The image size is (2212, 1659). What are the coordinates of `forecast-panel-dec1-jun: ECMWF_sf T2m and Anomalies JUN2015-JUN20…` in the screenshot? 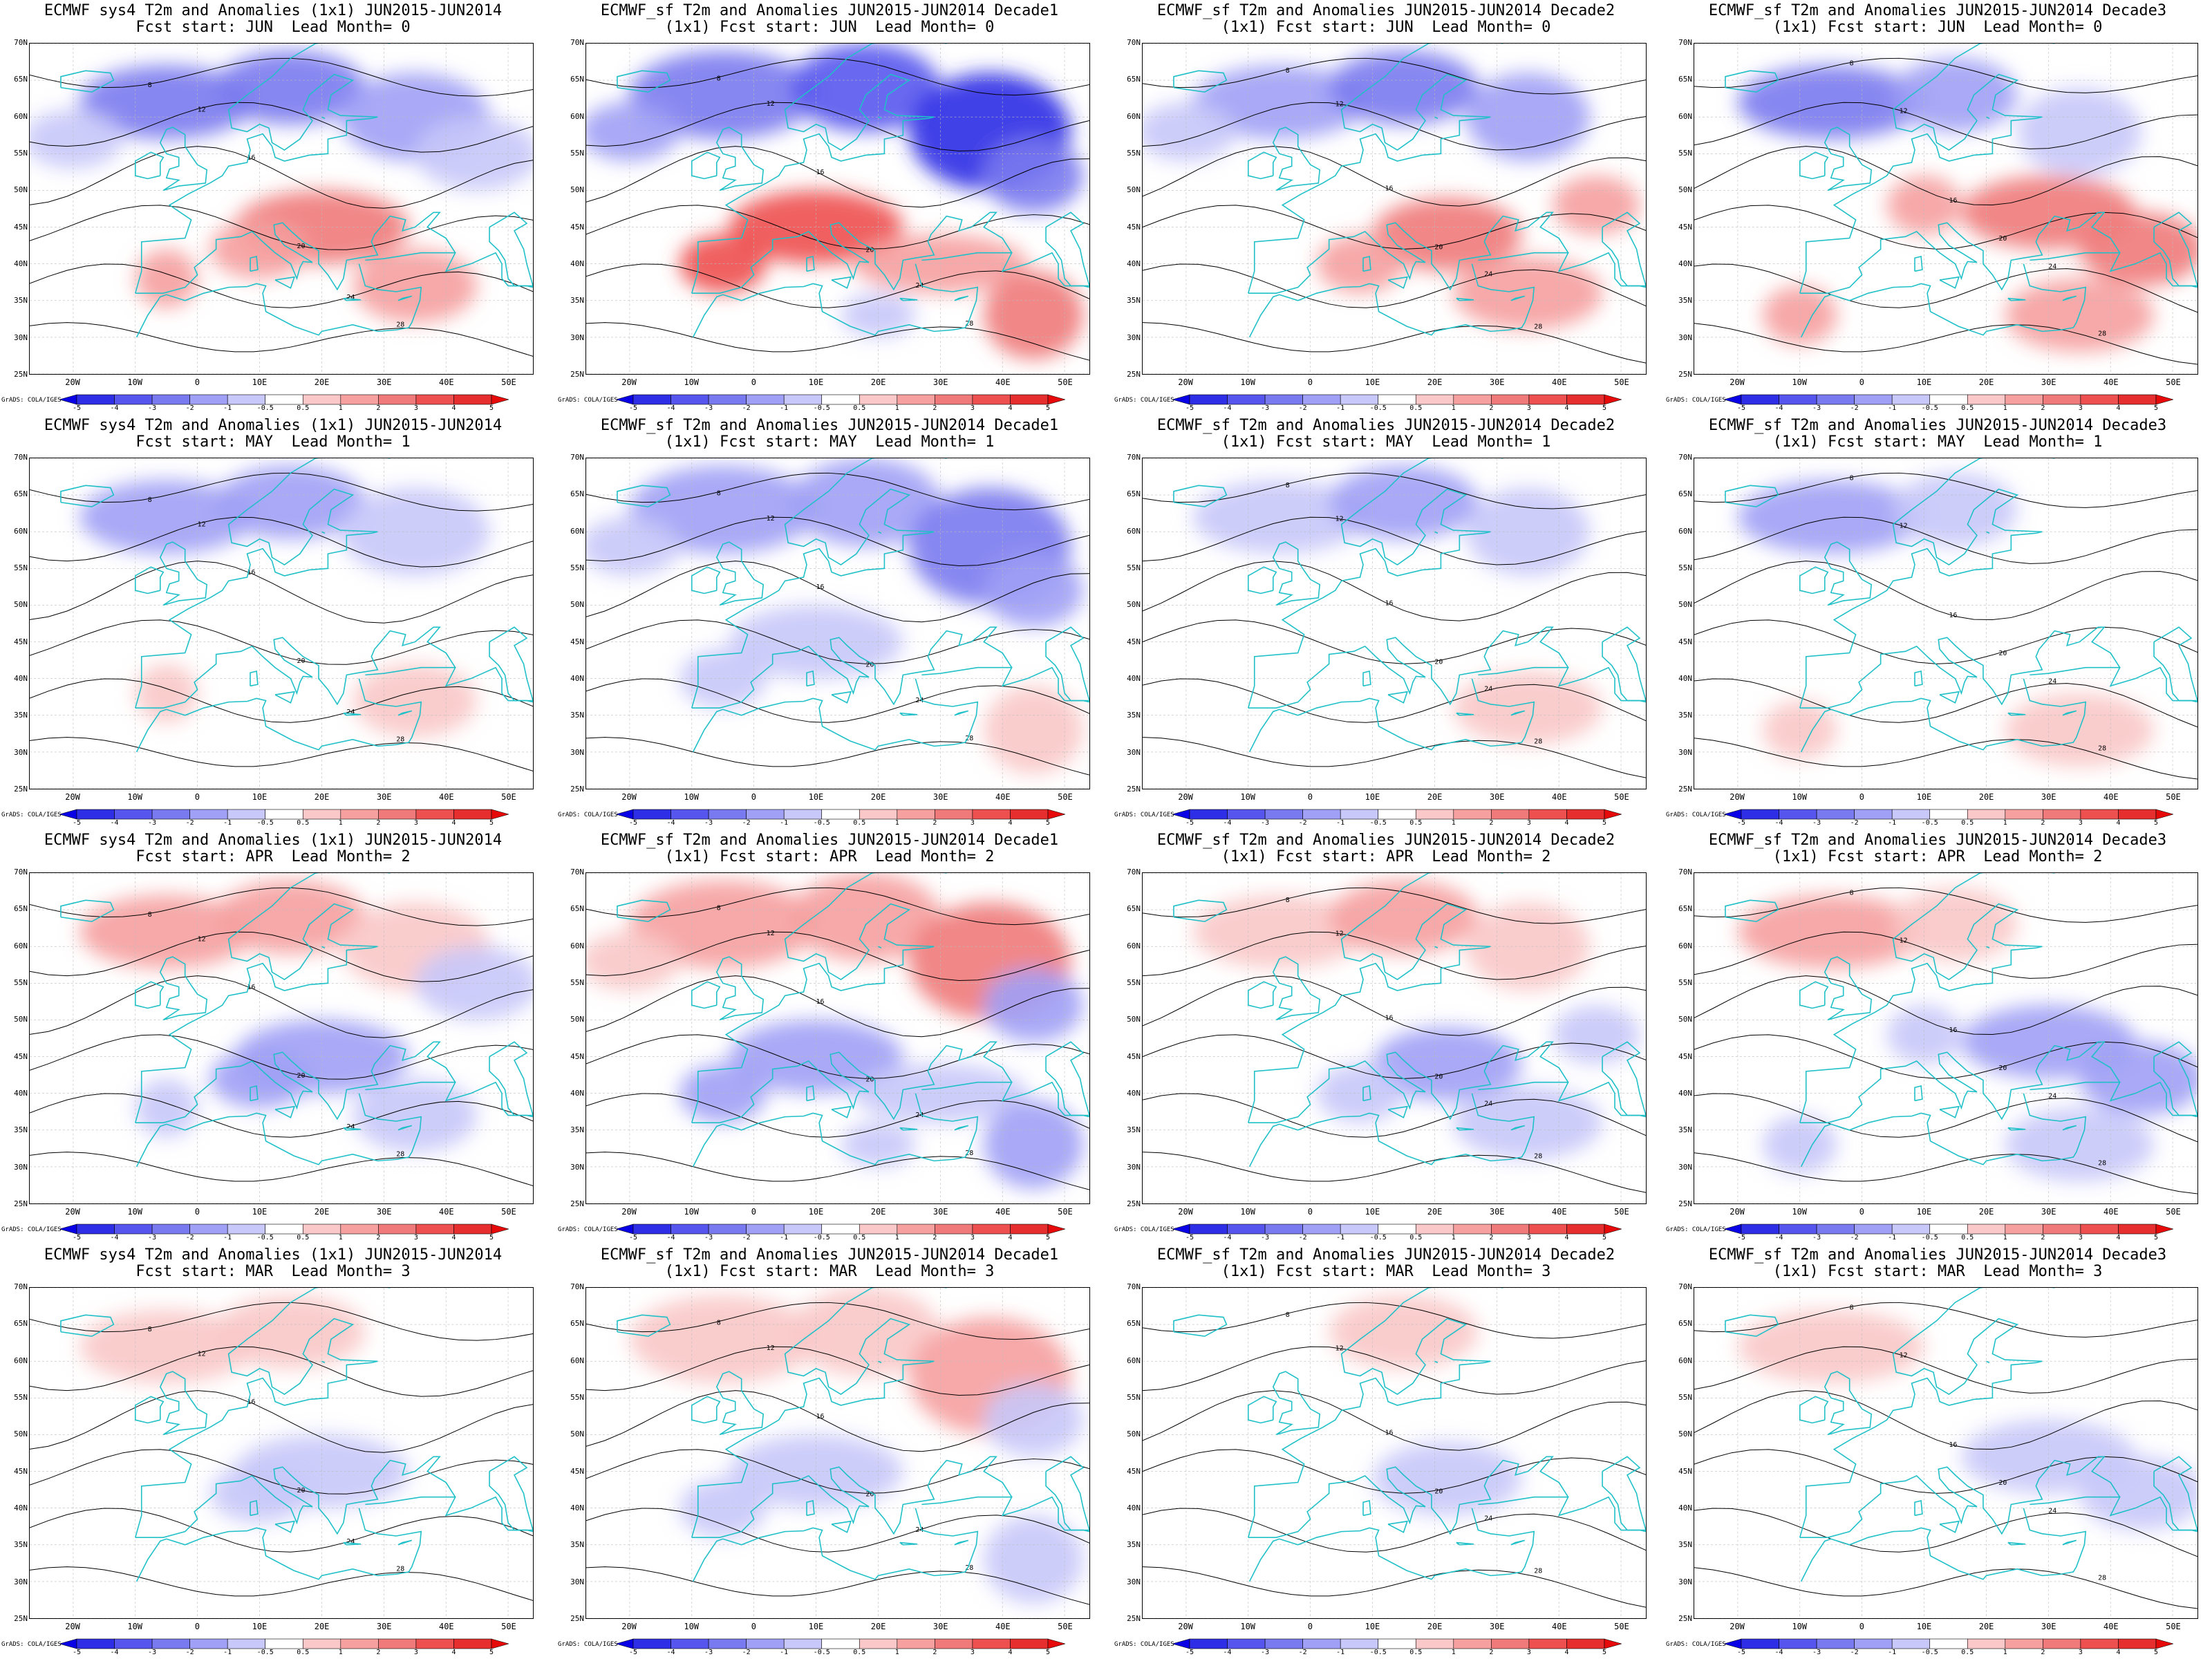 It's located at (829, 208).